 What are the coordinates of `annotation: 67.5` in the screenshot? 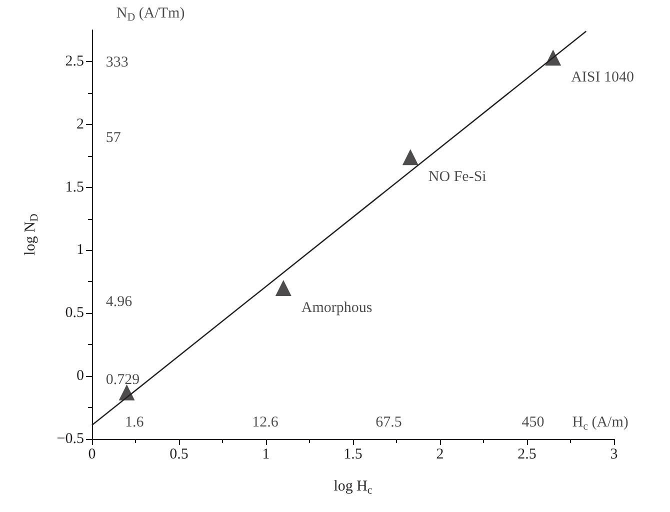 It's located at (389, 422).